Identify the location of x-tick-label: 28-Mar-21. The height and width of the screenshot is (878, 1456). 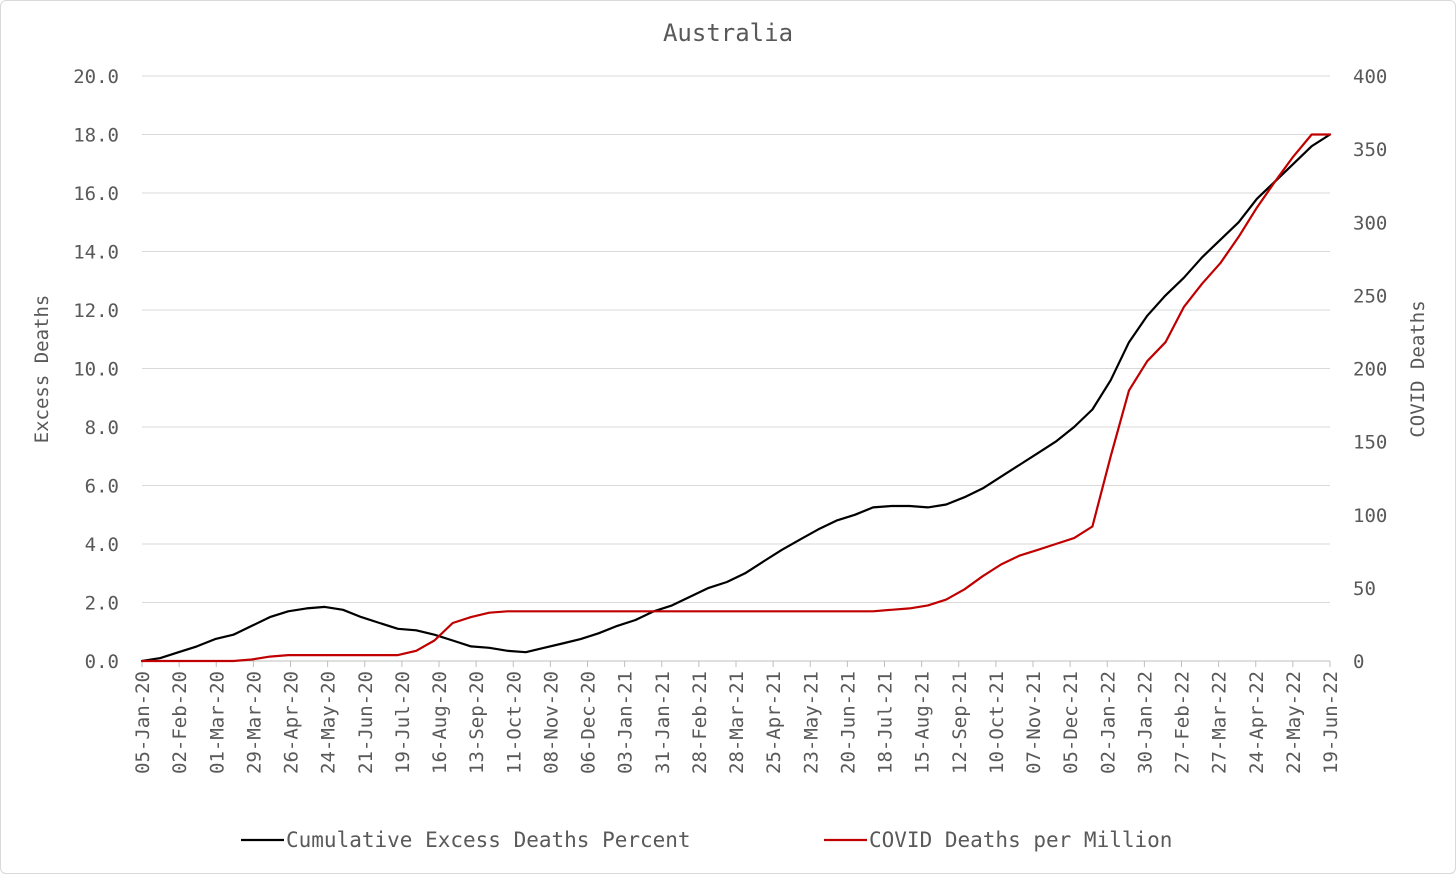
(737, 722).